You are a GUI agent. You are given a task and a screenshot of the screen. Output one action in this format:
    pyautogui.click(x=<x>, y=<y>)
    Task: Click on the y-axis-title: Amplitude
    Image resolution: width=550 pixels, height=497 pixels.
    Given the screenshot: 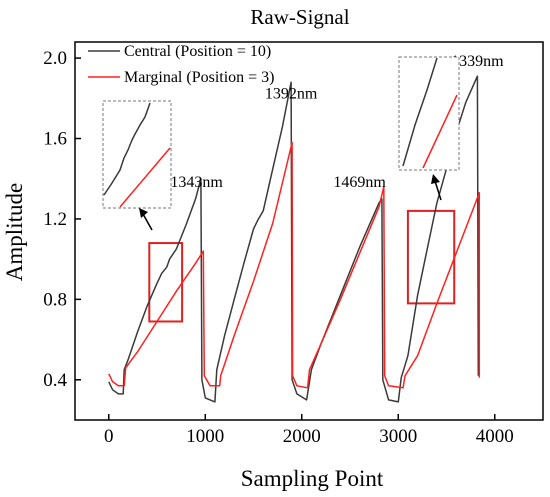 What is the action you would take?
    pyautogui.click(x=14, y=232)
    